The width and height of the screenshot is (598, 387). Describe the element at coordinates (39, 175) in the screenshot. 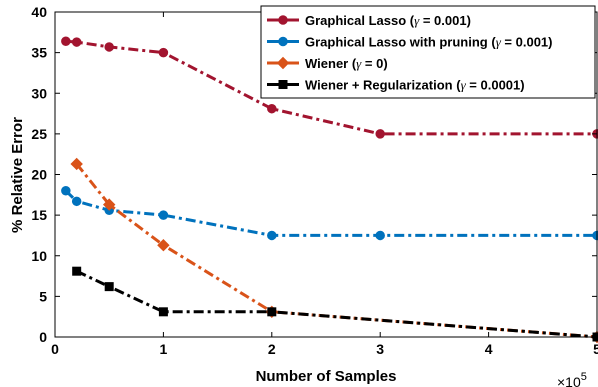

I see `y-tick-label: 20` at that location.